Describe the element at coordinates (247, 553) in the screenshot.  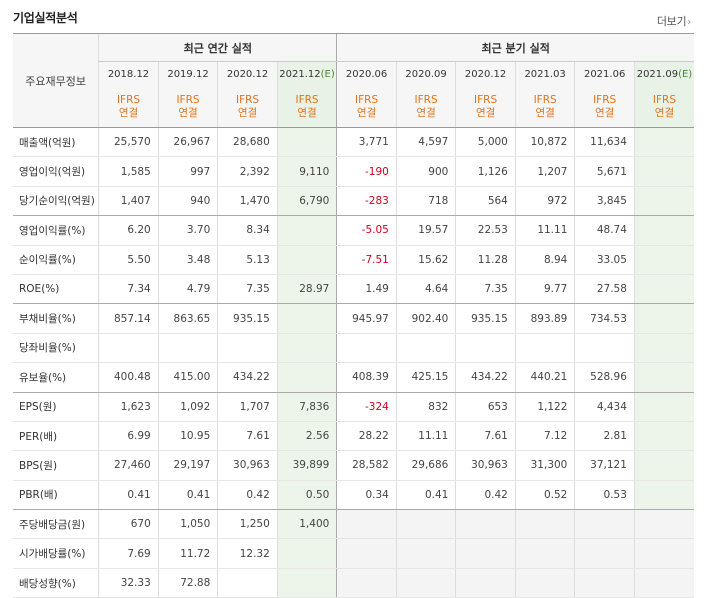
I see `table-cell: 12.32` at that location.